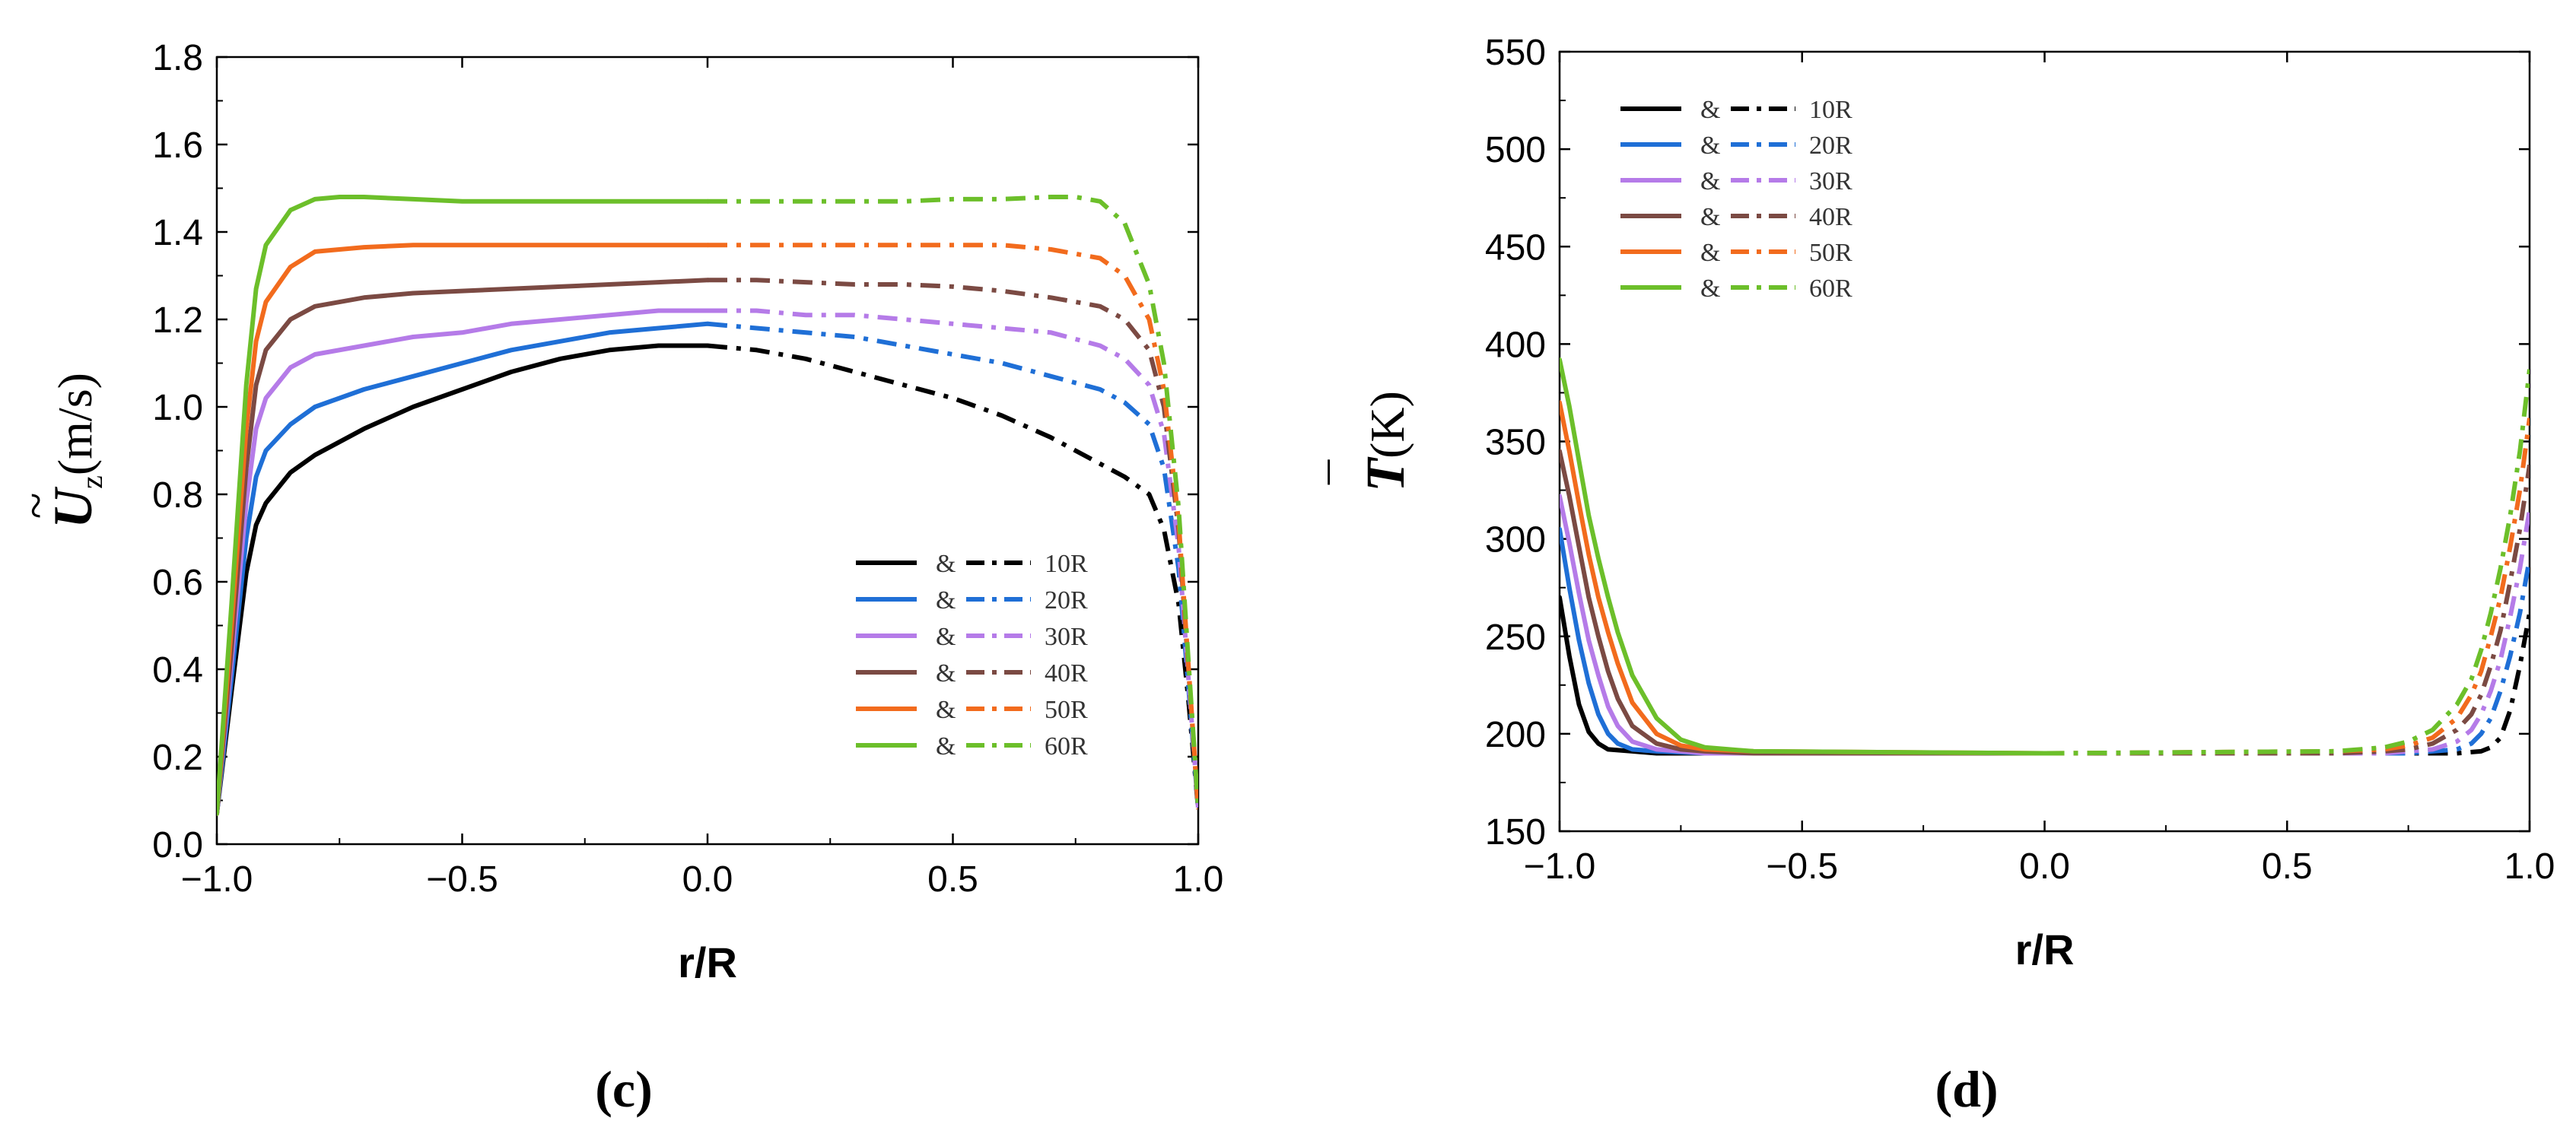  Describe the element at coordinates (1516, 247) in the screenshot. I see `y-tick-label: 450` at that location.